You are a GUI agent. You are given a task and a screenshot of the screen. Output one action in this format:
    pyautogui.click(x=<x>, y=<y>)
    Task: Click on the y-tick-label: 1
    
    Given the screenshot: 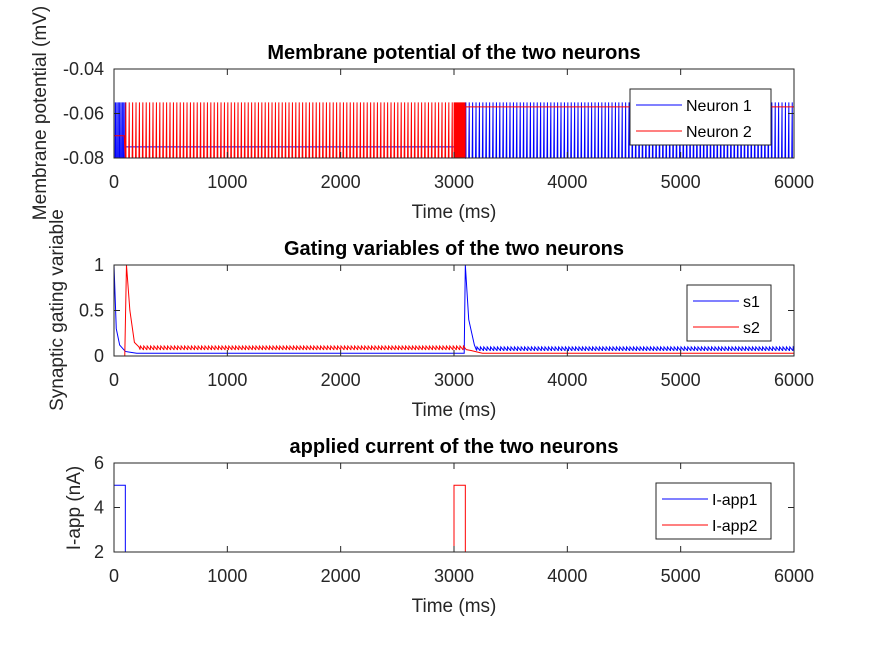 What is the action you would take?
    pyautogui.click(x=99, y=265)
    